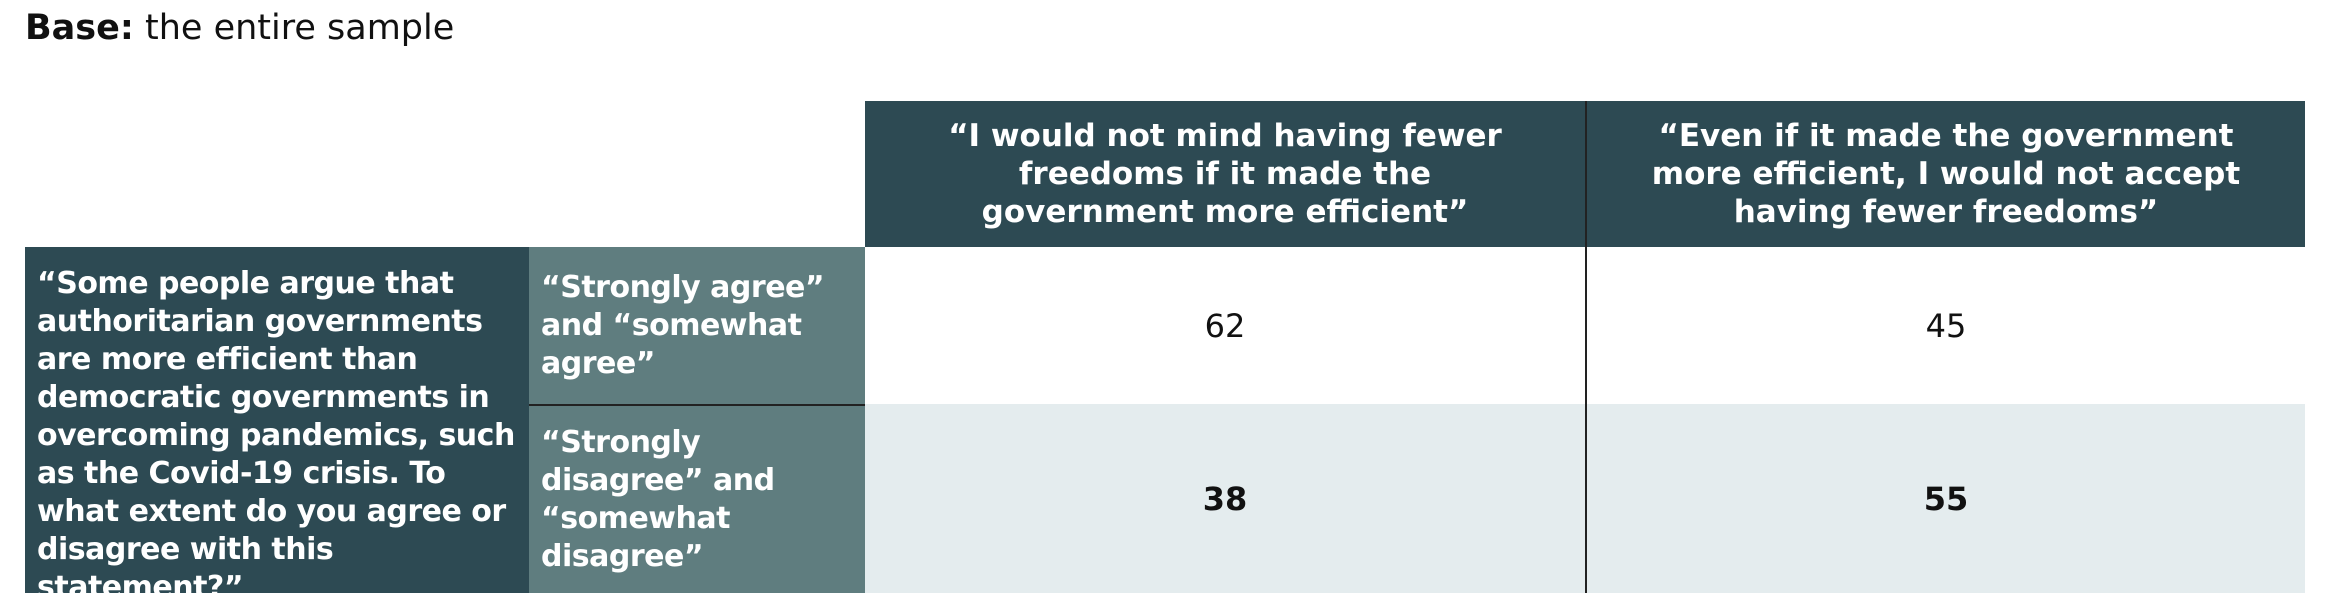 This screenshot has height=607, width=2326. I want to click on value-cell: 55, so click(1946, 498).